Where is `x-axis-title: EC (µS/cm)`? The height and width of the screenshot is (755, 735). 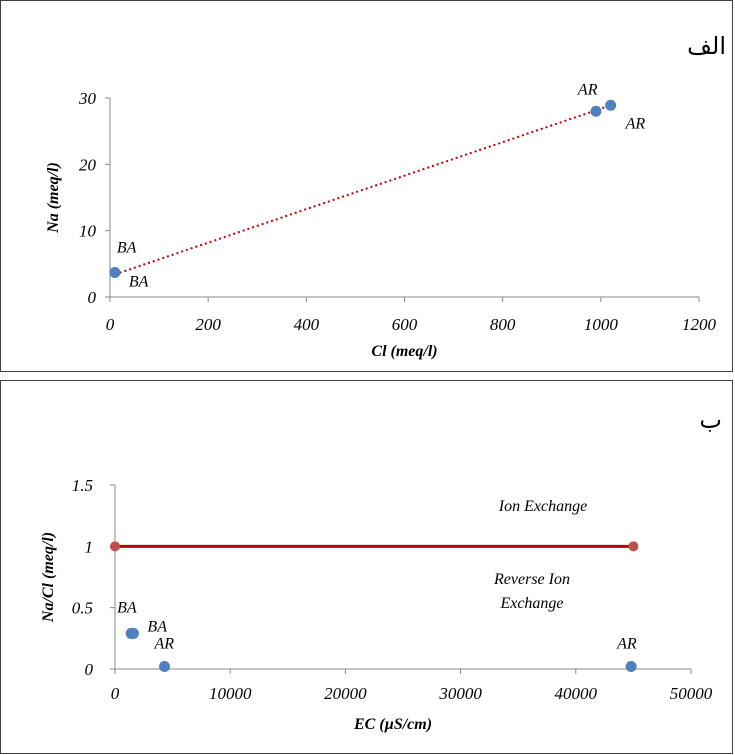
x-axis-title: EC (µS/cm) is located at coordinates (392, 724).